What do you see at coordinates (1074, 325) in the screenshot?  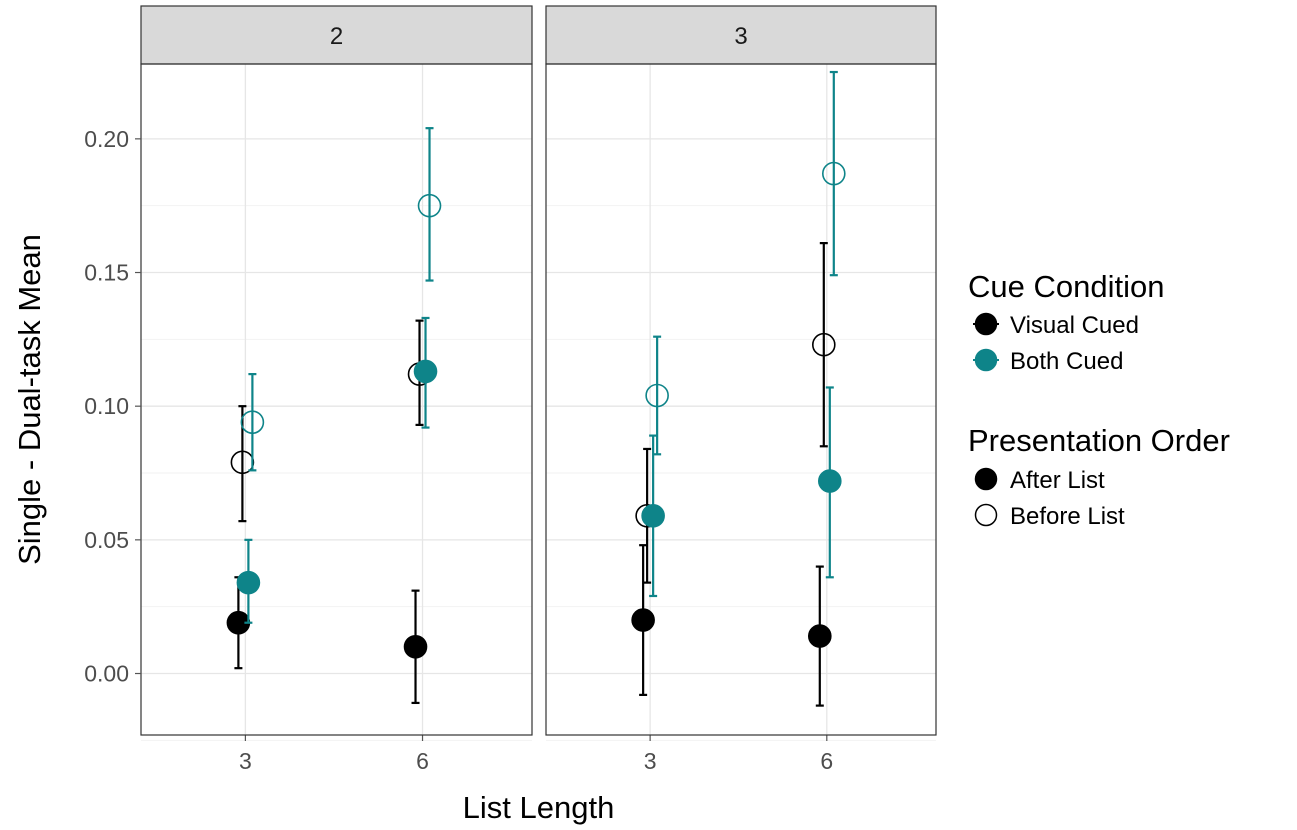 I see `legend-label: Visual Cued` at bounding box center [1074, 325].